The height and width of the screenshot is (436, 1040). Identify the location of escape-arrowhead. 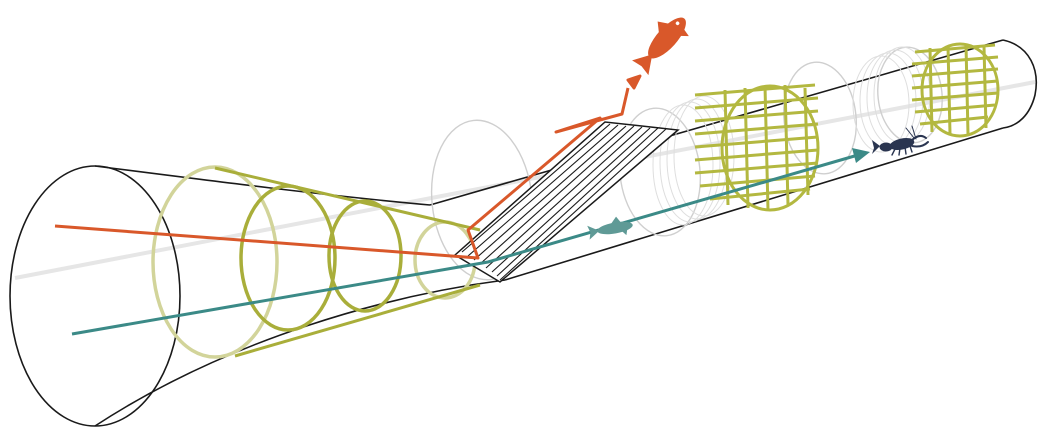
(634, 82).